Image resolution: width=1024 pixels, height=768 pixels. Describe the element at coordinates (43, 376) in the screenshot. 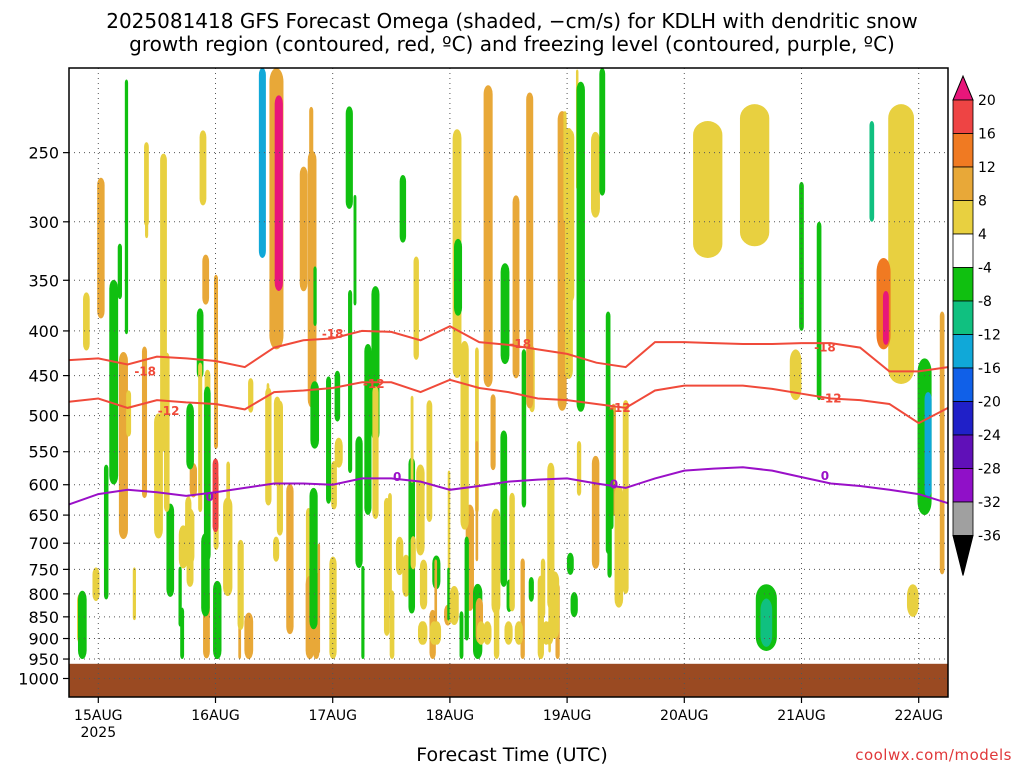

I see `y-tick-label: 450` at that location.